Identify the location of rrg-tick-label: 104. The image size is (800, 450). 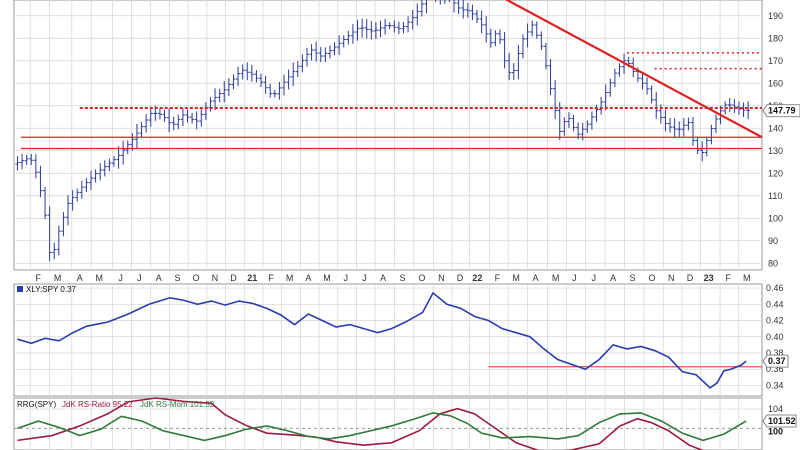
(775, 409).